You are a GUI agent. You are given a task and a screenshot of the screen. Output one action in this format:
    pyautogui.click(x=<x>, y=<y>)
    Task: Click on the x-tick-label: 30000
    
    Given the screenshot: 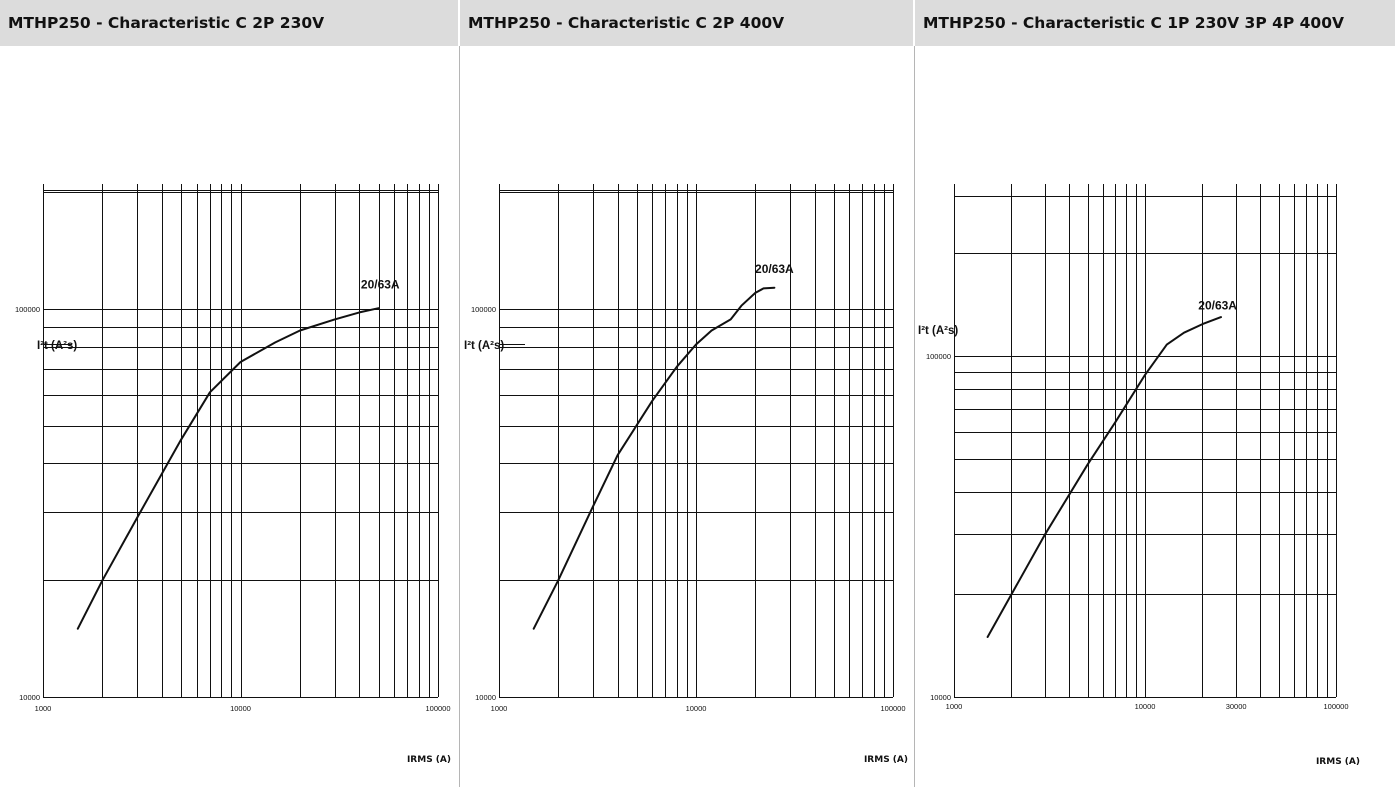 What is the action you would take?
    pyautogui.click(x=1236, y=706)
    